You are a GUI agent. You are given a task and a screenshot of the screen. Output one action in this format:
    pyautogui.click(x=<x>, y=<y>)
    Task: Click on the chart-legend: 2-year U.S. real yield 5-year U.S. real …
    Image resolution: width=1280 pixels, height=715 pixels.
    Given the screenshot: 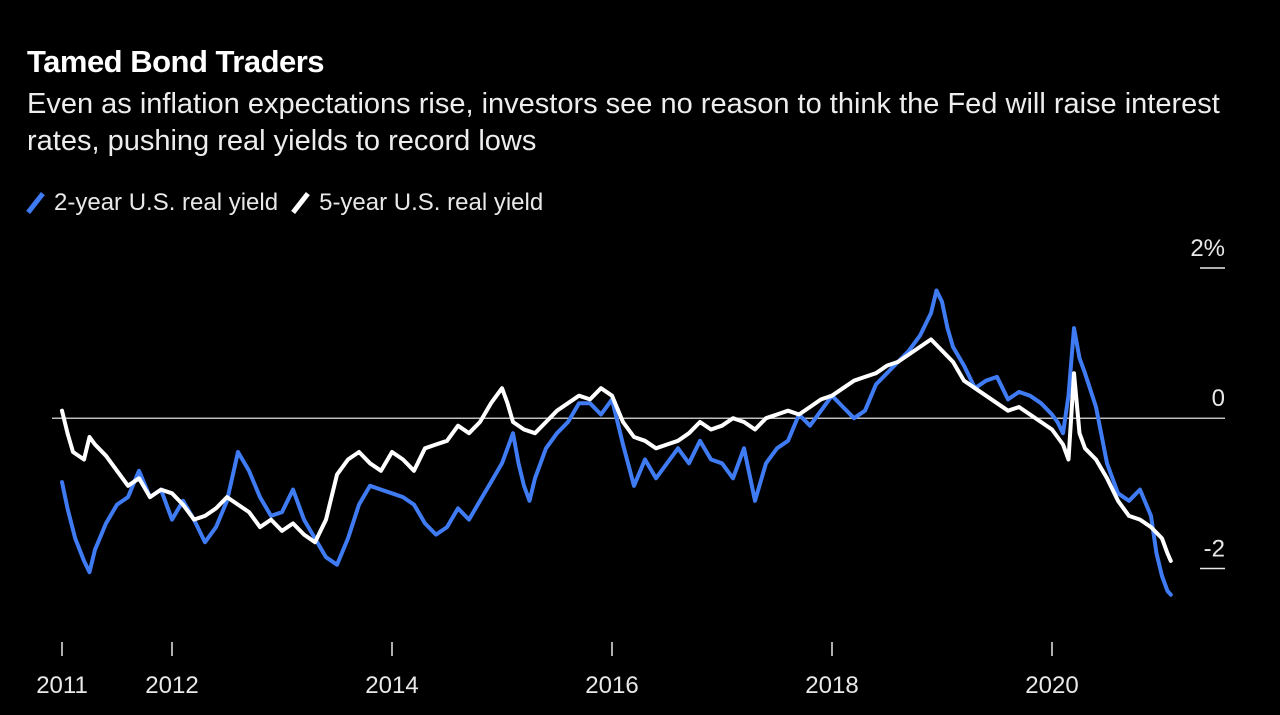 What is the action you would take?
    pyautogui.click(x=291, y=203)
    